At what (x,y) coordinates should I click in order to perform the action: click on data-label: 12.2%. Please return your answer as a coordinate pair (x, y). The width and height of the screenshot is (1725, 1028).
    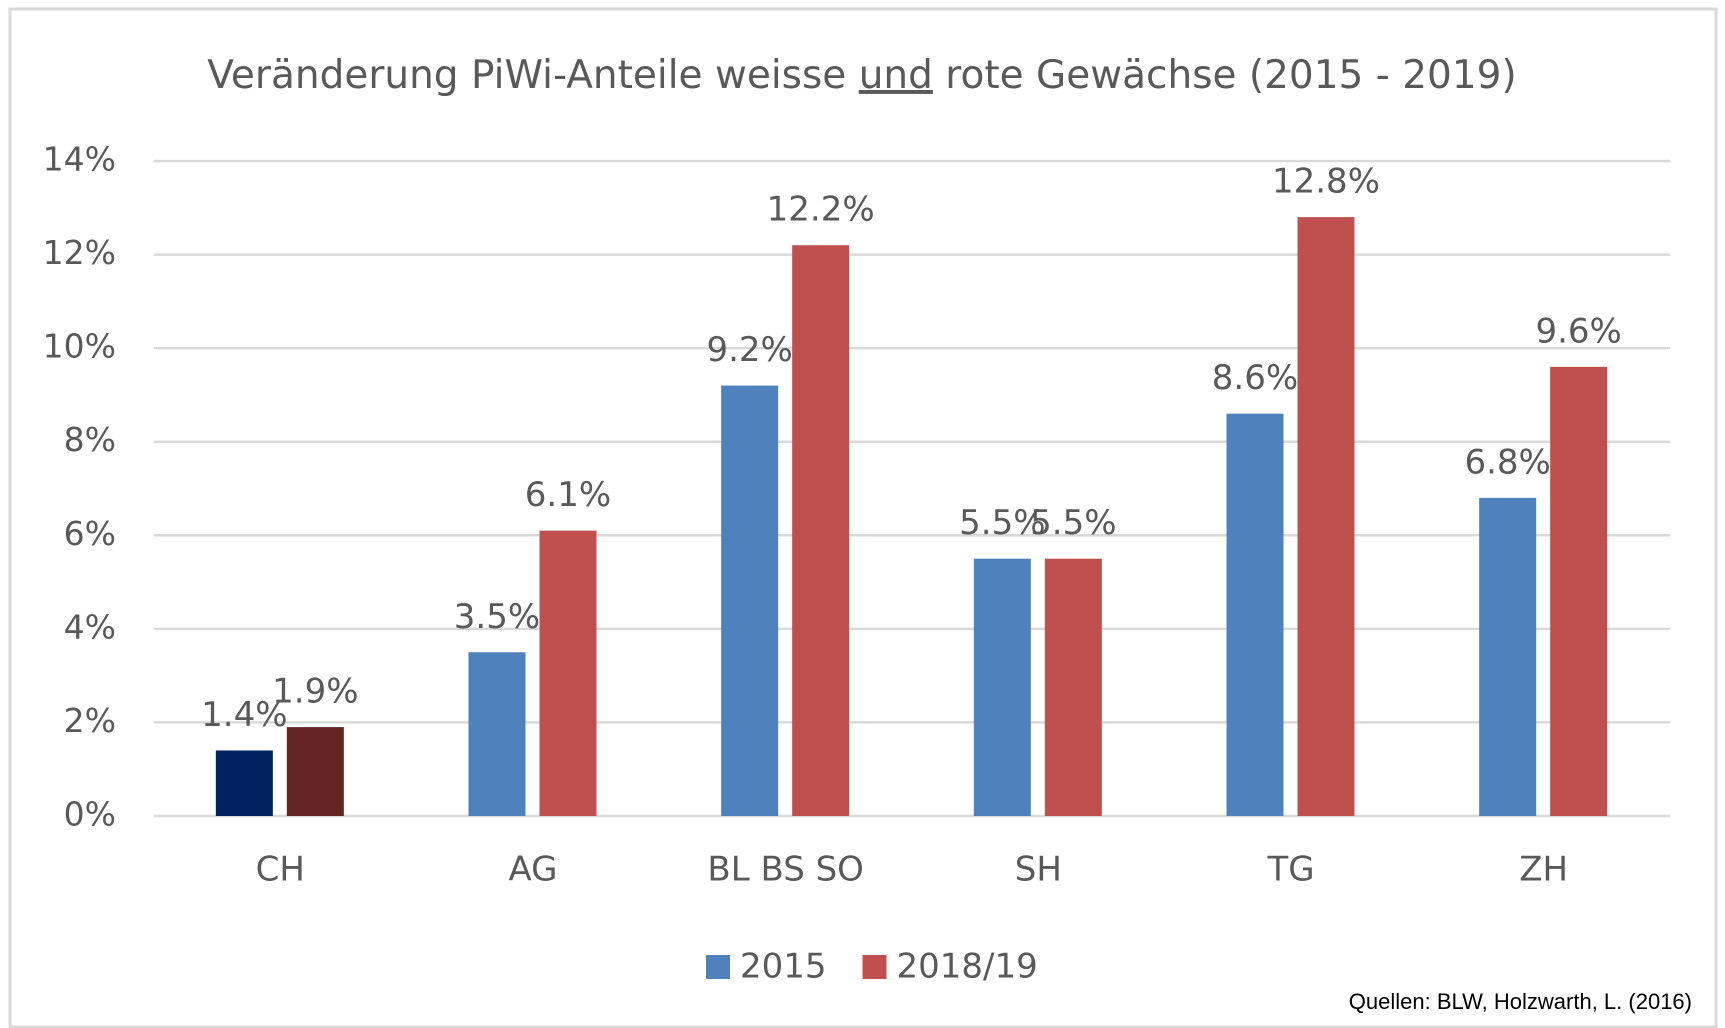
    Looking at the image, I should click on (821, 210).